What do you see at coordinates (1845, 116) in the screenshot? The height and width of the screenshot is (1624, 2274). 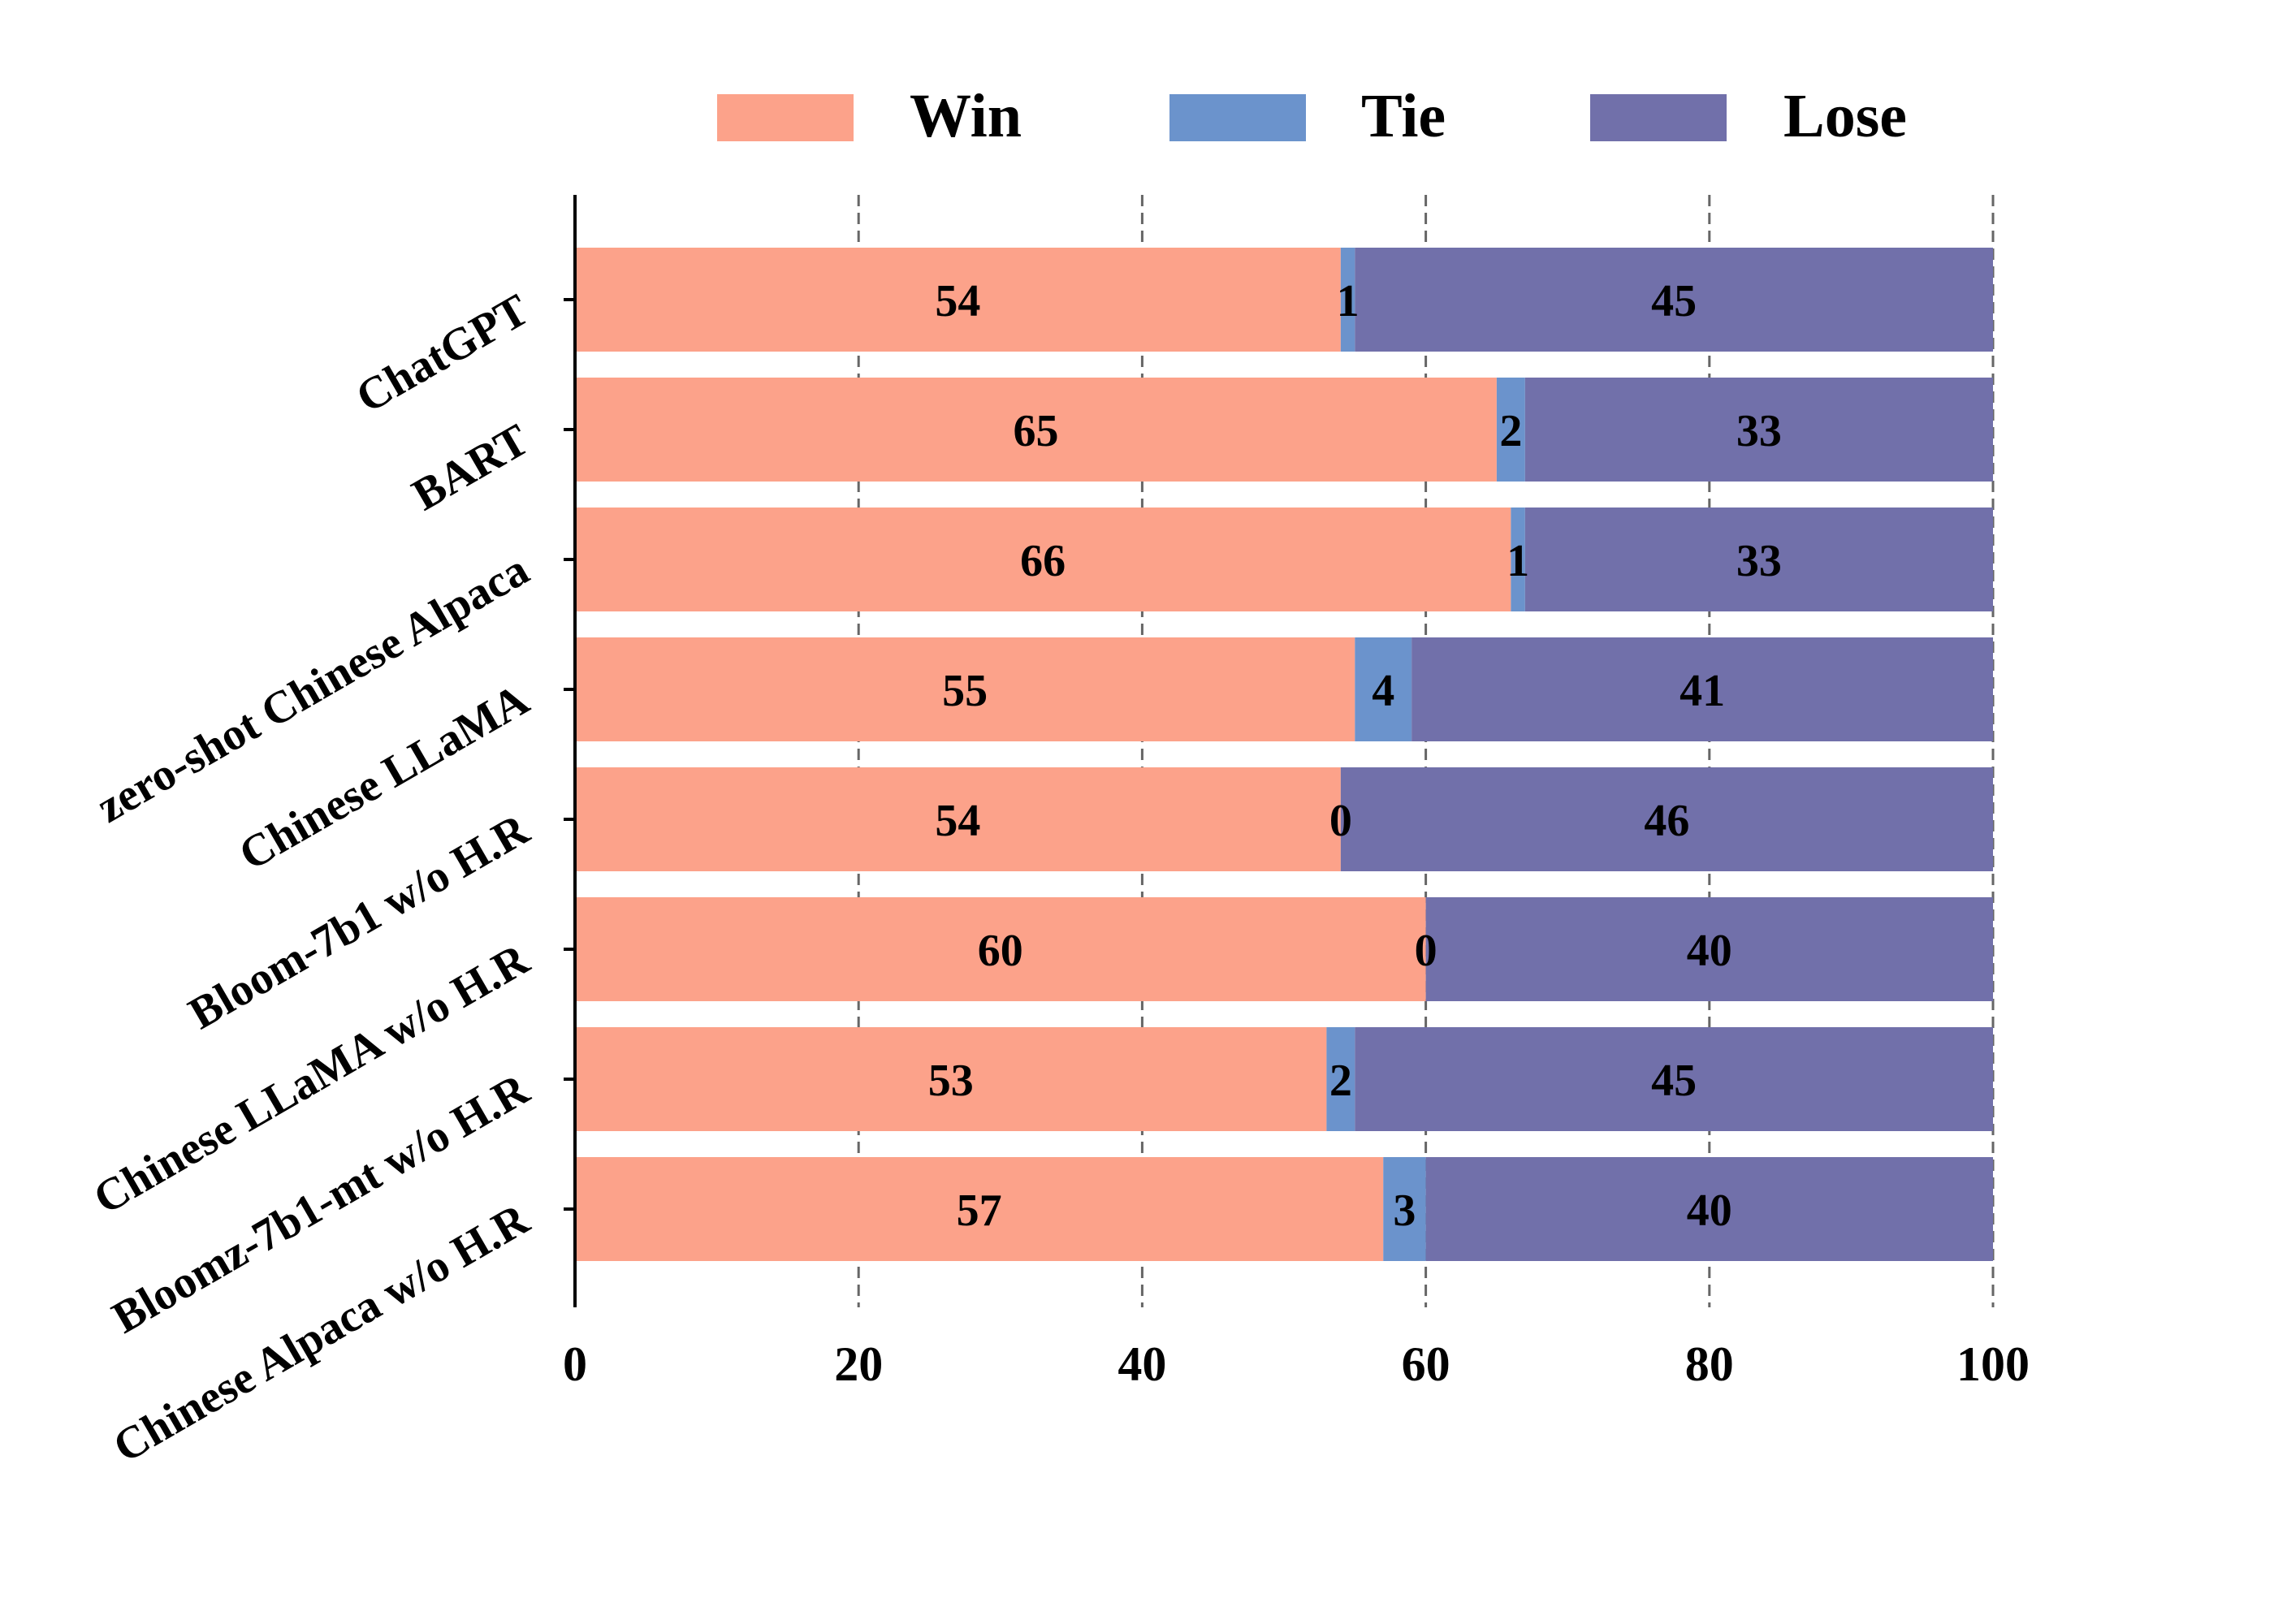 I see `legend-label-lose: Lose` at bounding box center [1845, 116].